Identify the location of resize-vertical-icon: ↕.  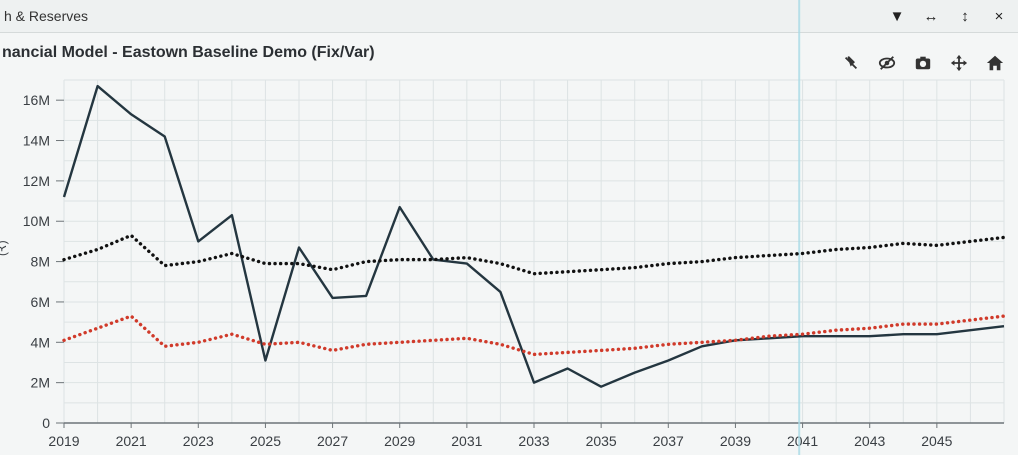
(965, 16).